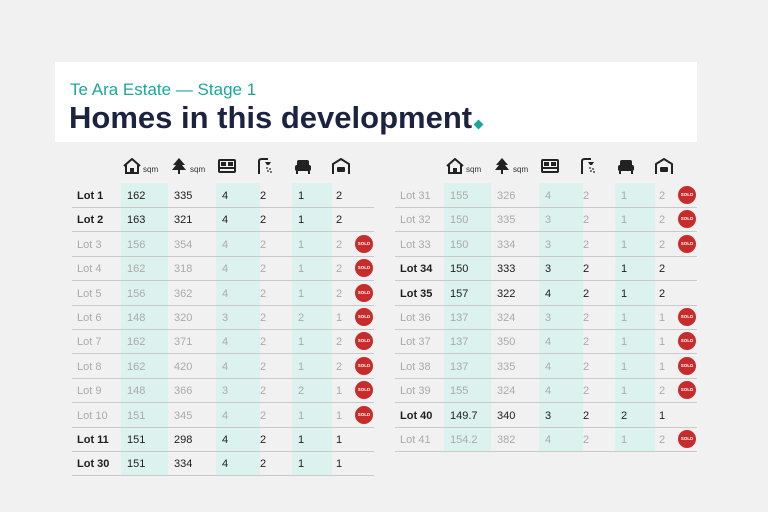 This screenshot has width=768, height=512. I want to click on lot-label: Lot 7, so click(89, 342).